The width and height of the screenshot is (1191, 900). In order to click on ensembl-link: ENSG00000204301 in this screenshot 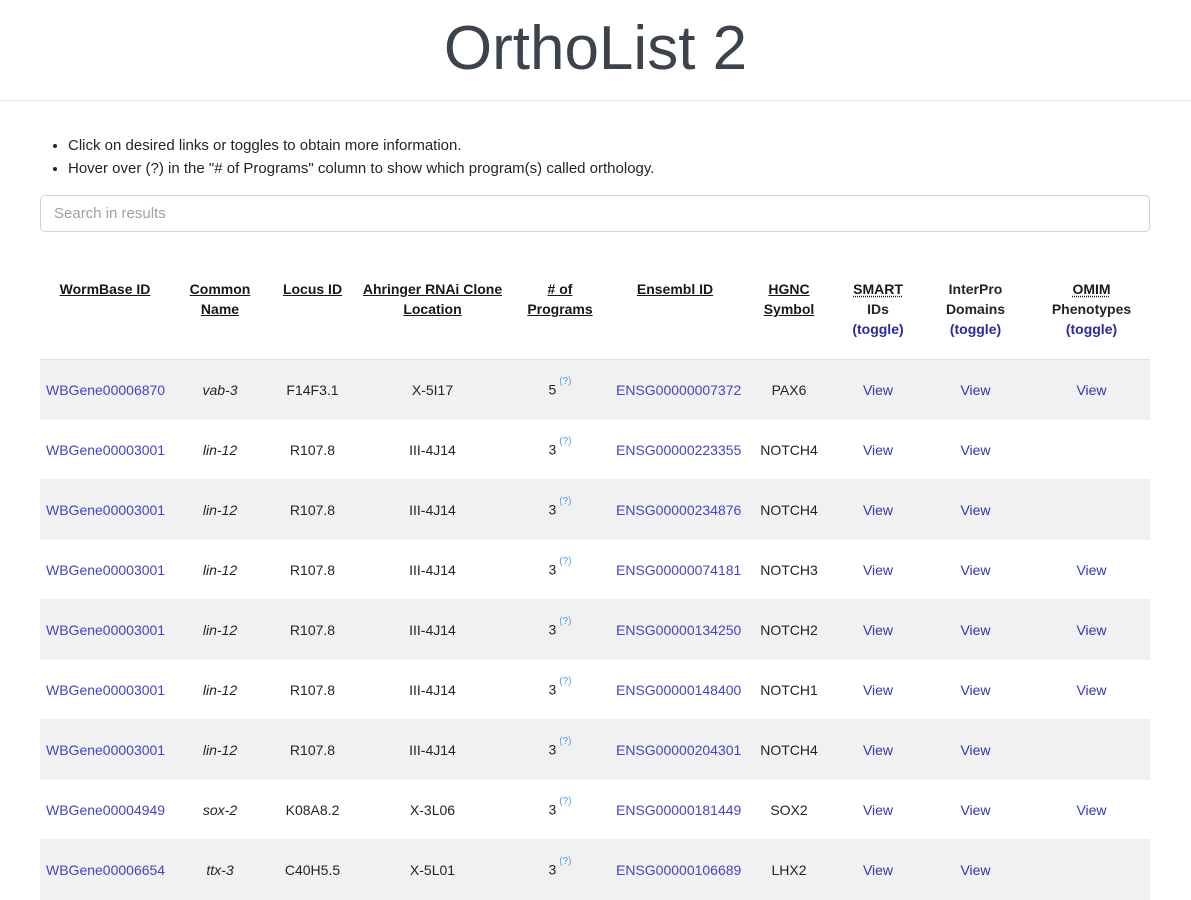, I will do `click(679, 749)`.